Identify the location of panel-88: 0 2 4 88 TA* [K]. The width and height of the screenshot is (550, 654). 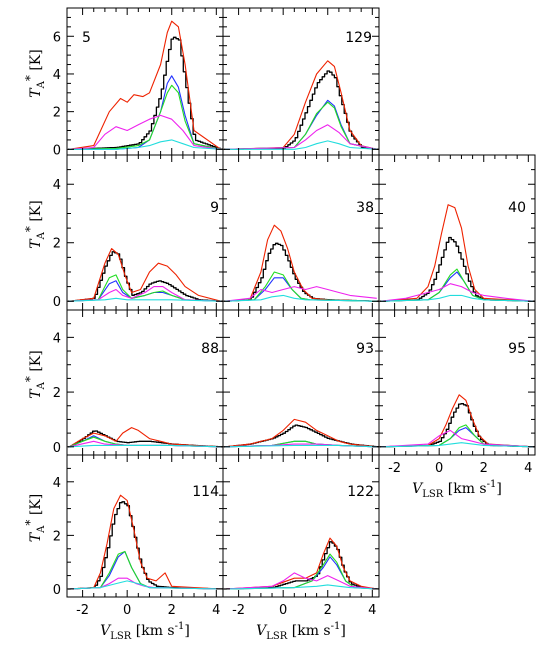
(123, 382).